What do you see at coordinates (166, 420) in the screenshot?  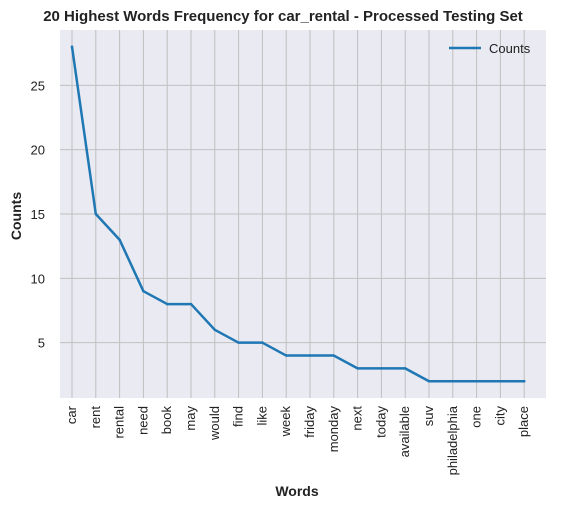 I see `x-tick-label: book` at bounding box center [166, 420].